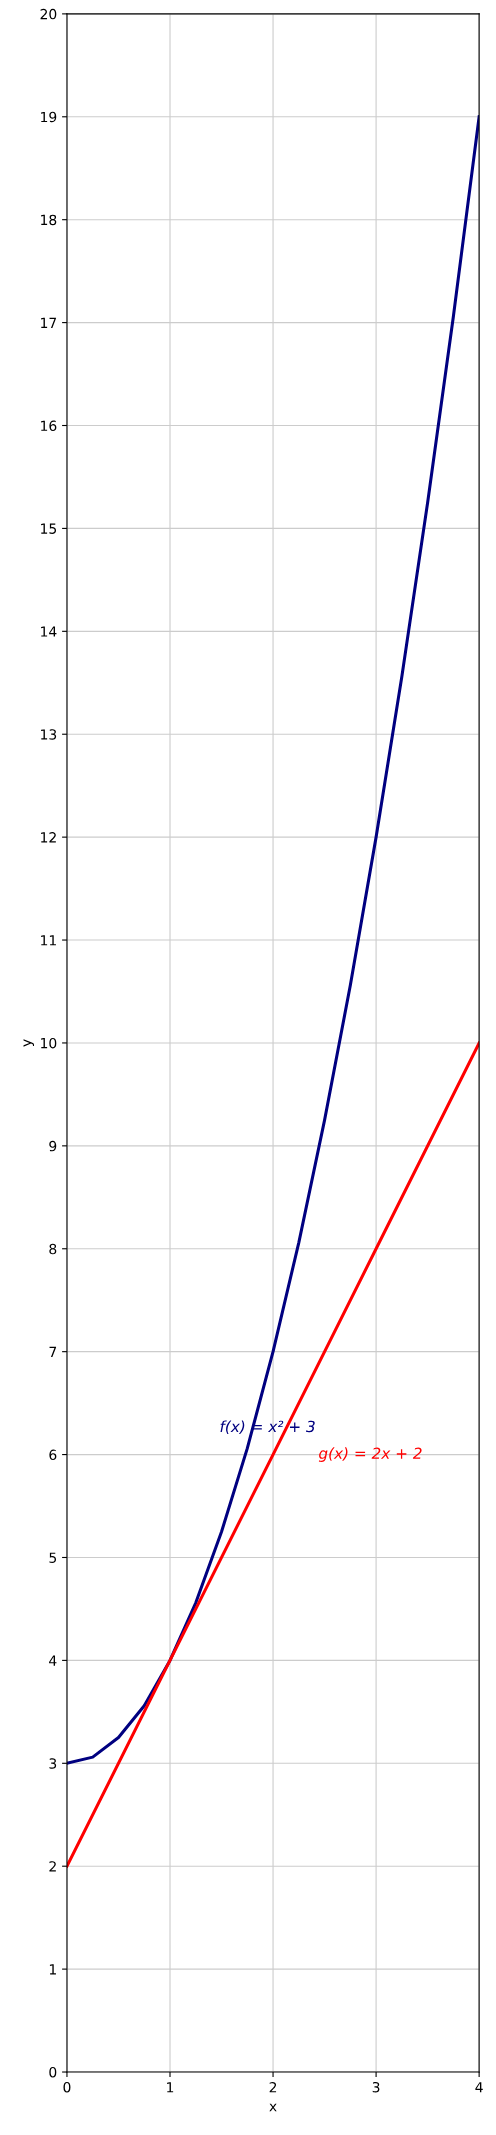 Image resolution: width=496 pixels, height=2135 pixels. What do you see at coordinates (53, 1763) in the screenshot?
I see `y-tick-label: 3` at bounding box center [53, 1763].